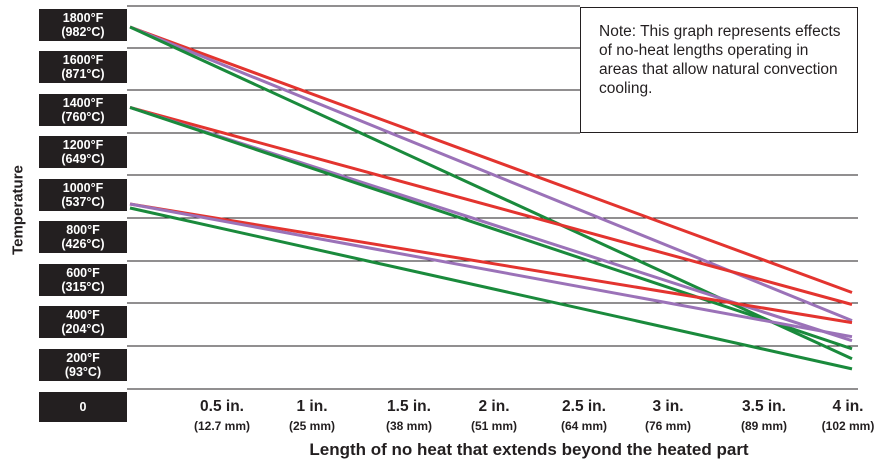  Describe the element at coordinates (312, 416) in the screenshot. I see `x-tick-label-1: 1 in. (25 mm)` at that location.